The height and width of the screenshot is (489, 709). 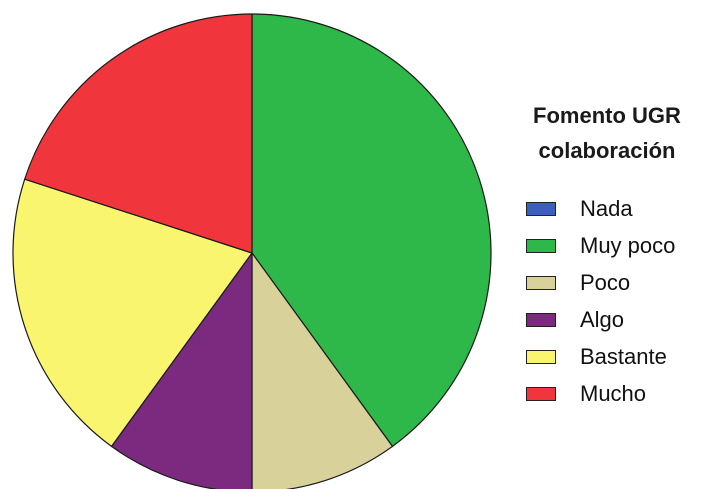 I want to click on legend-item-poco: Poco, so click(x=609, y=282).